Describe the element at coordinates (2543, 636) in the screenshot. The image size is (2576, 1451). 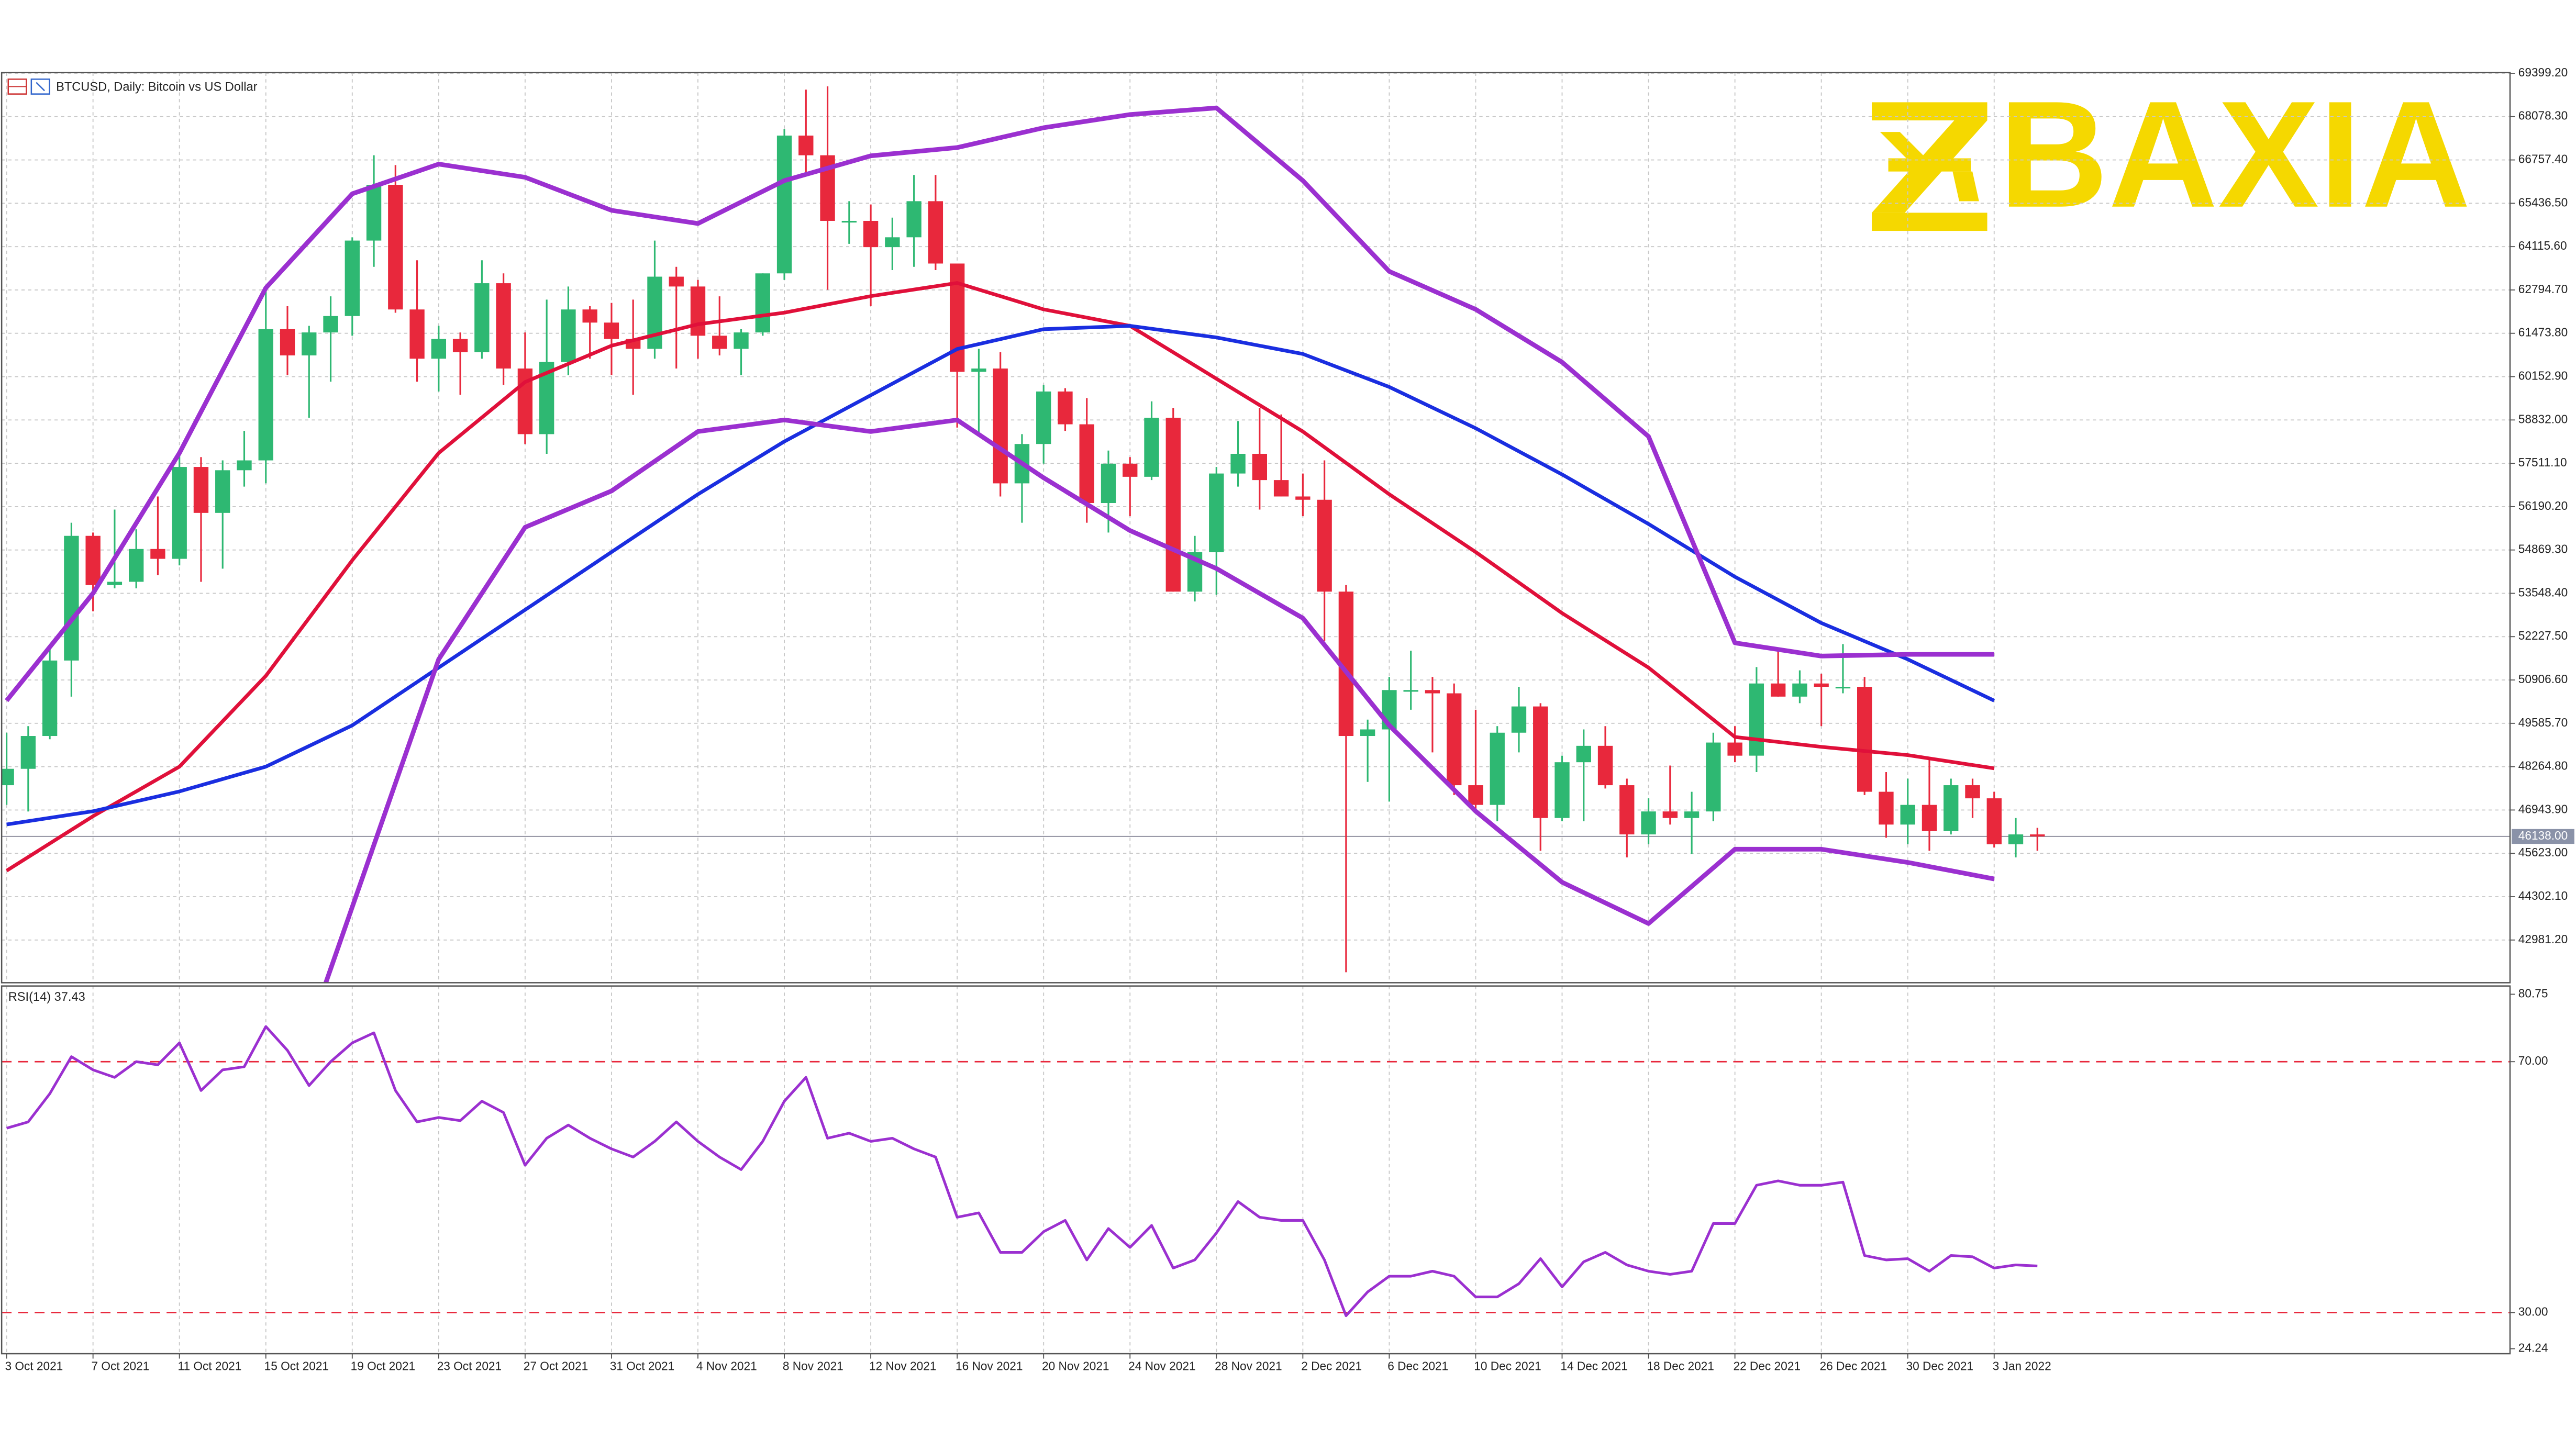
I see `y-tick-label: 52227.50` at that location.